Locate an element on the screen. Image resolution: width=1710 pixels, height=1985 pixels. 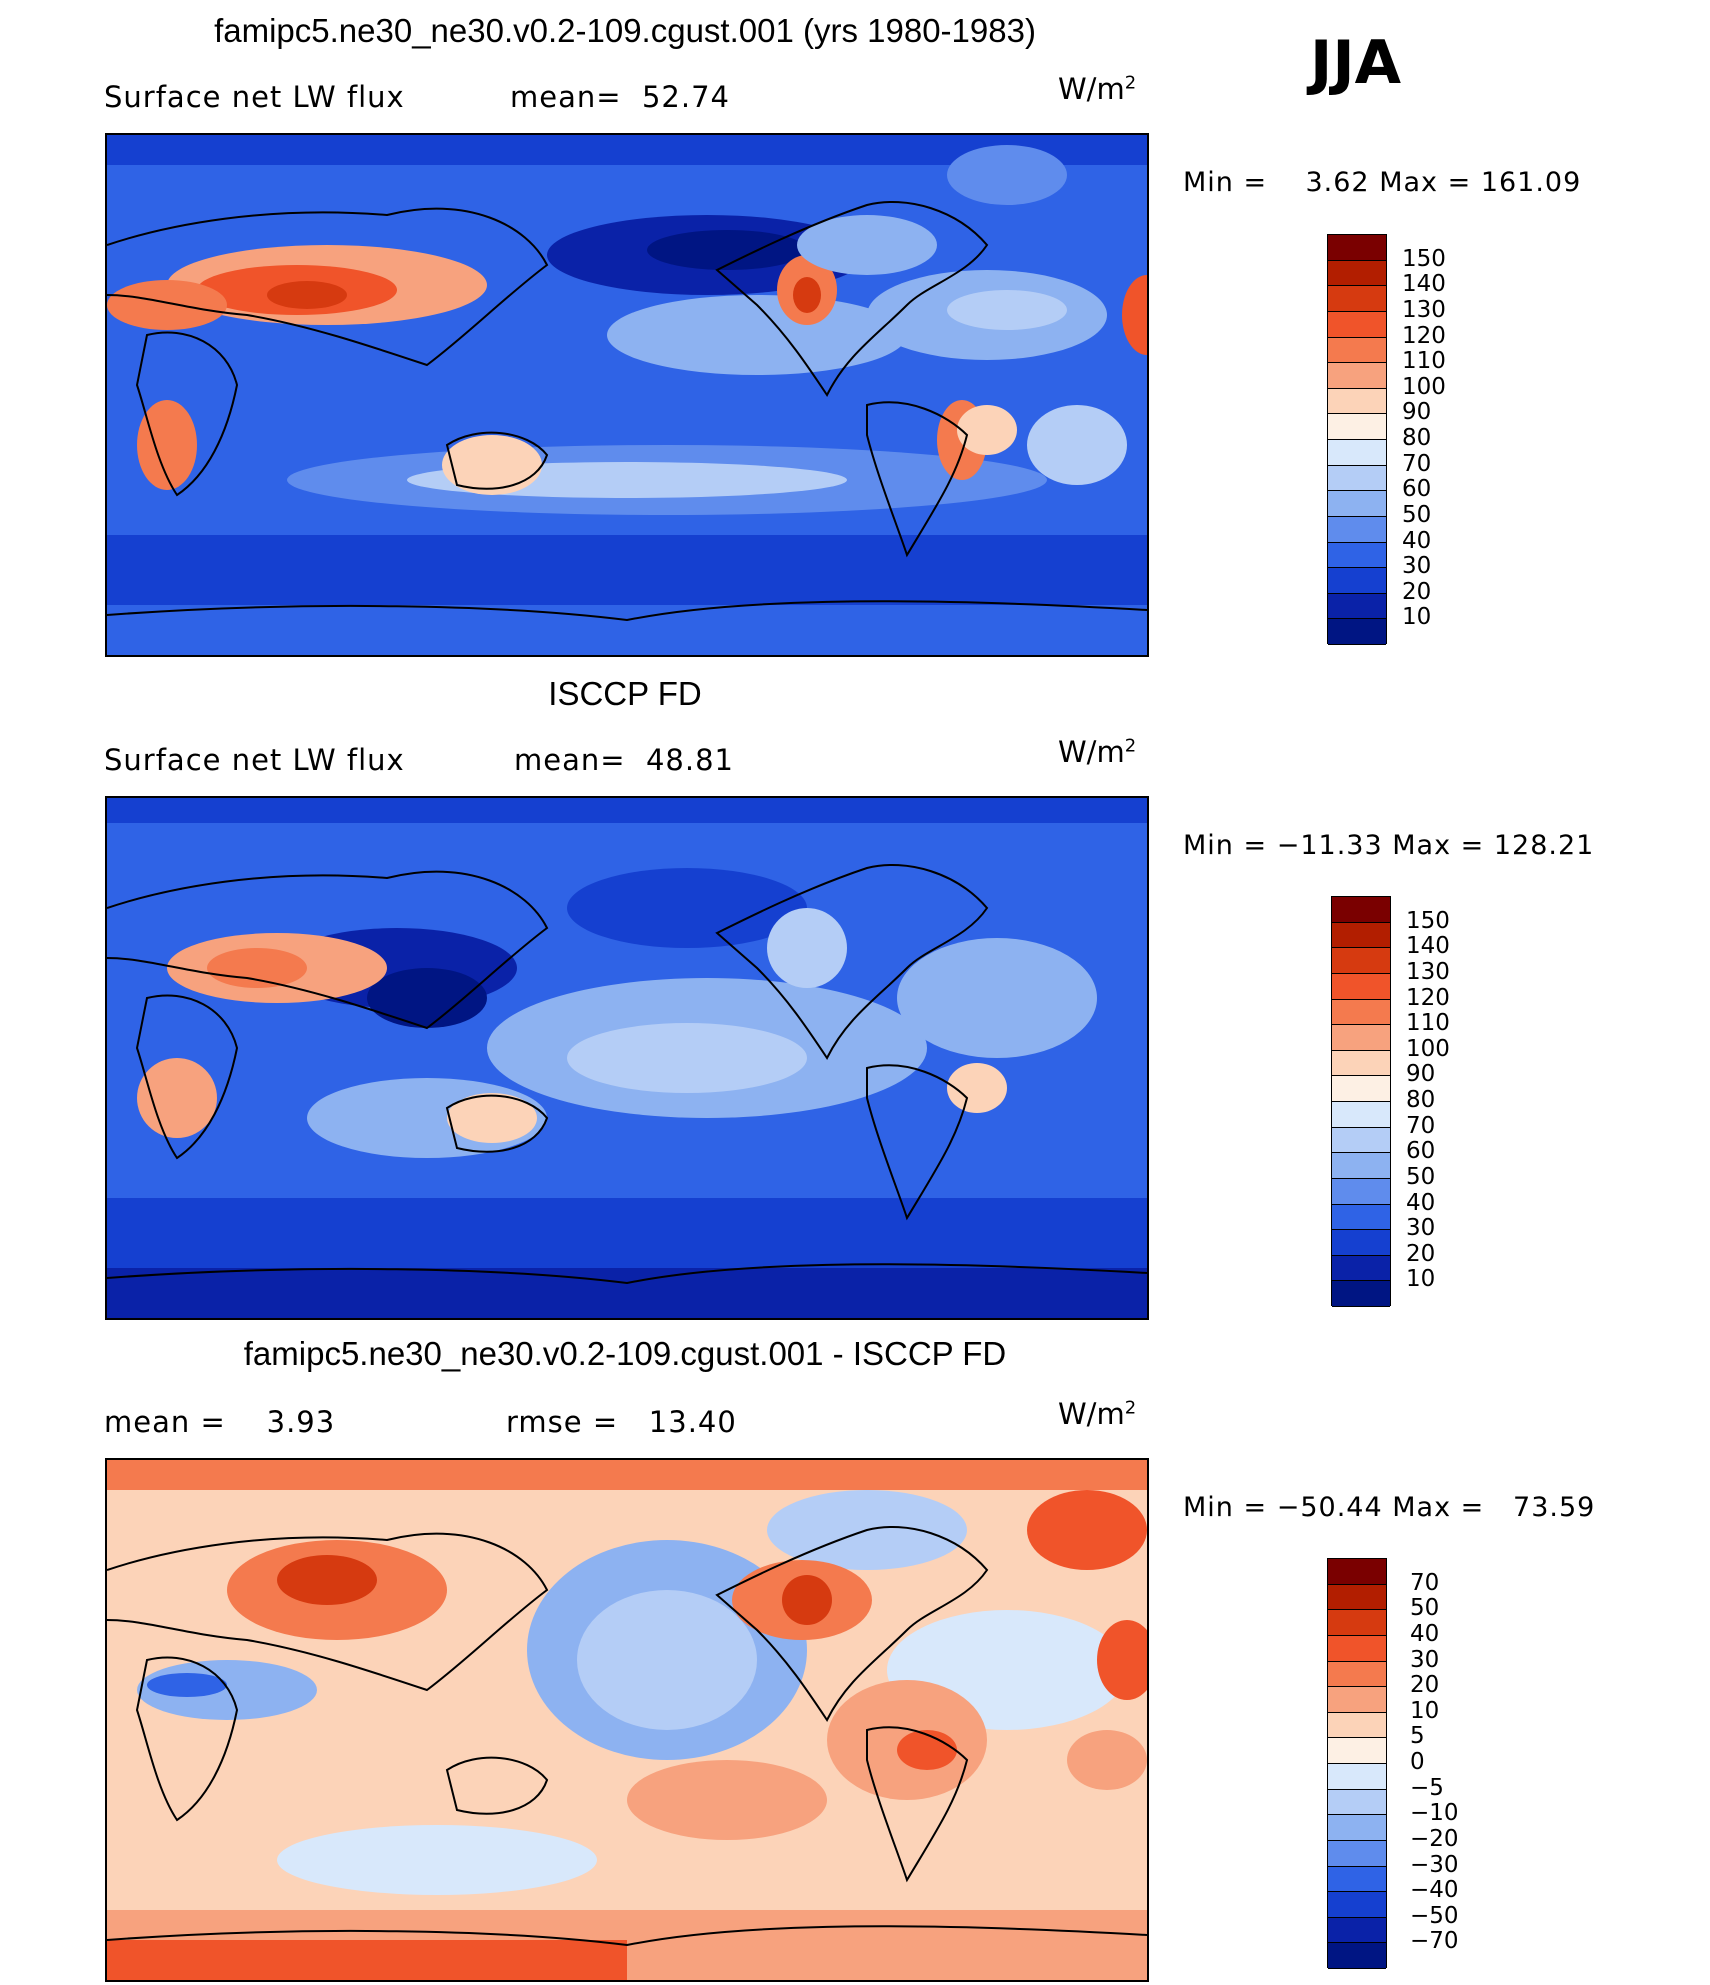
colorbar-tick-label: −10 is located at coordinates (1434, 1813).